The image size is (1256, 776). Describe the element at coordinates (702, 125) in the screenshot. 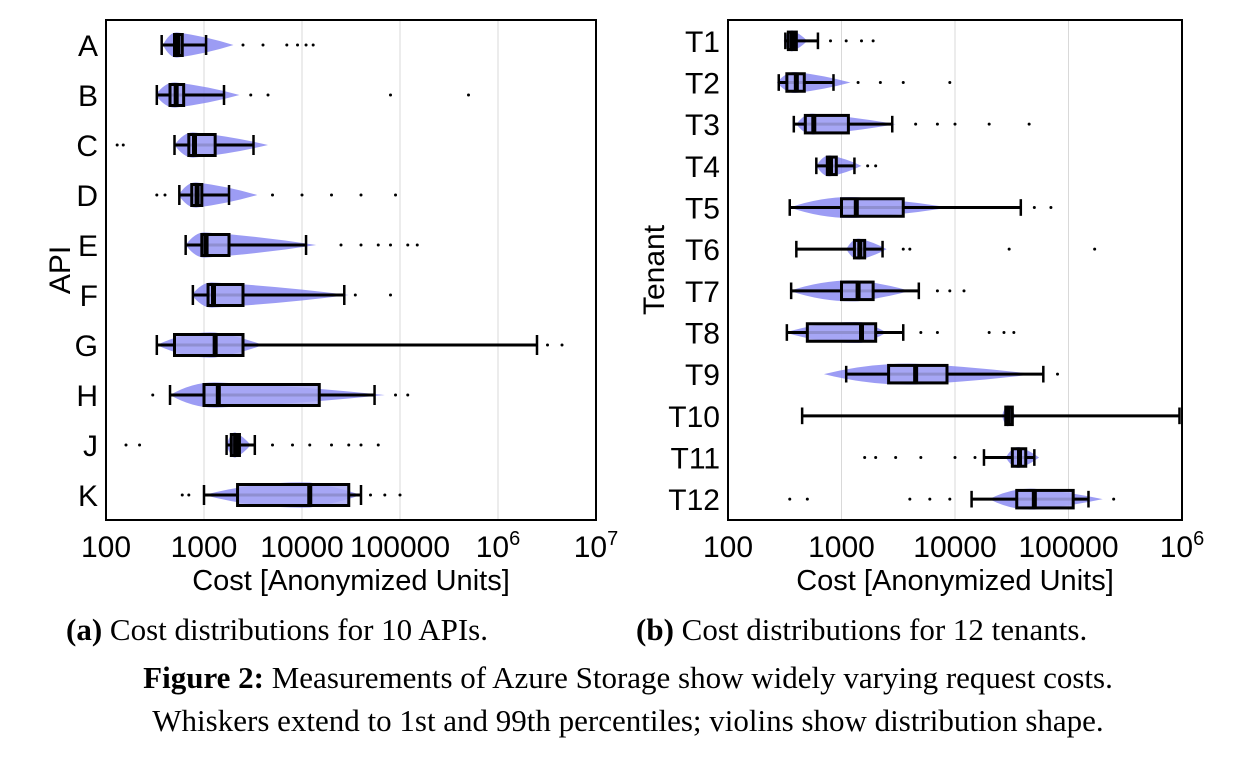

I see `category-label-T3: T3` at that location.